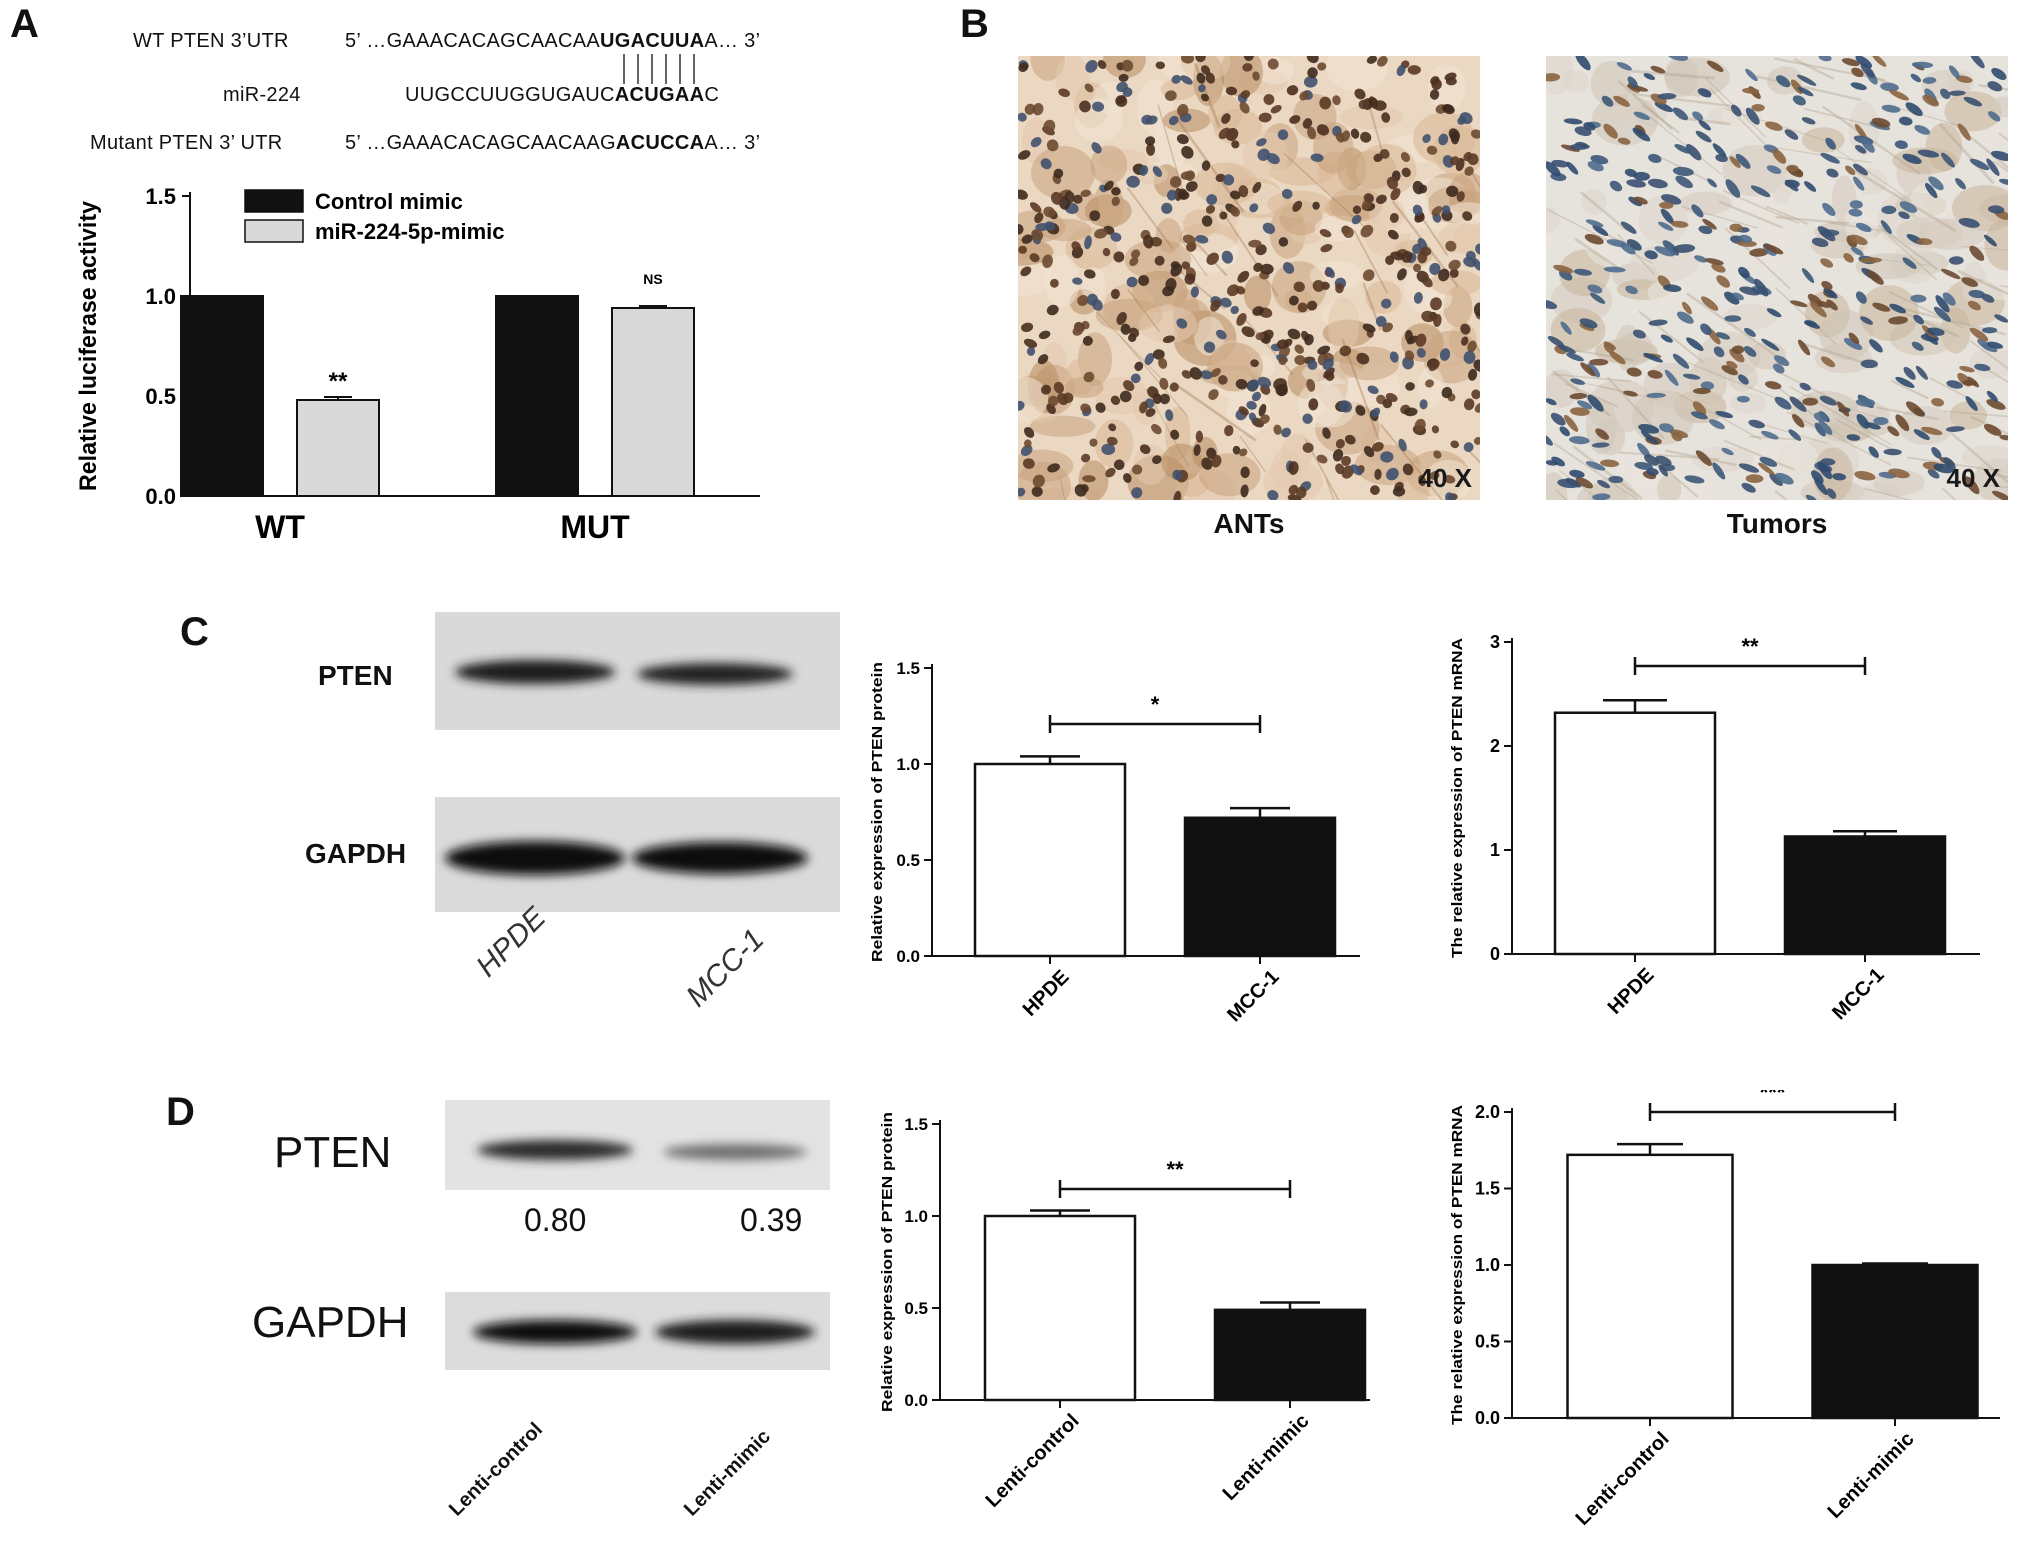  What do you see at coordinates (1487, 1112) in the screenshot?
I see `tick-label-y: 2.0` at bounding box center [1487, 1112].